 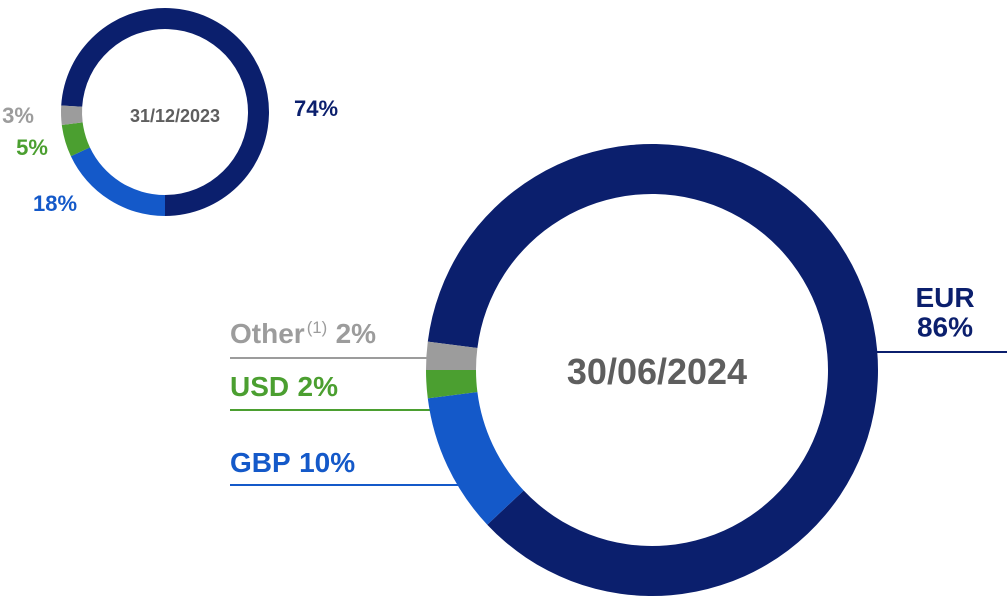 I want to click on segment-label: USD 2%, so click(x=284, y=386).